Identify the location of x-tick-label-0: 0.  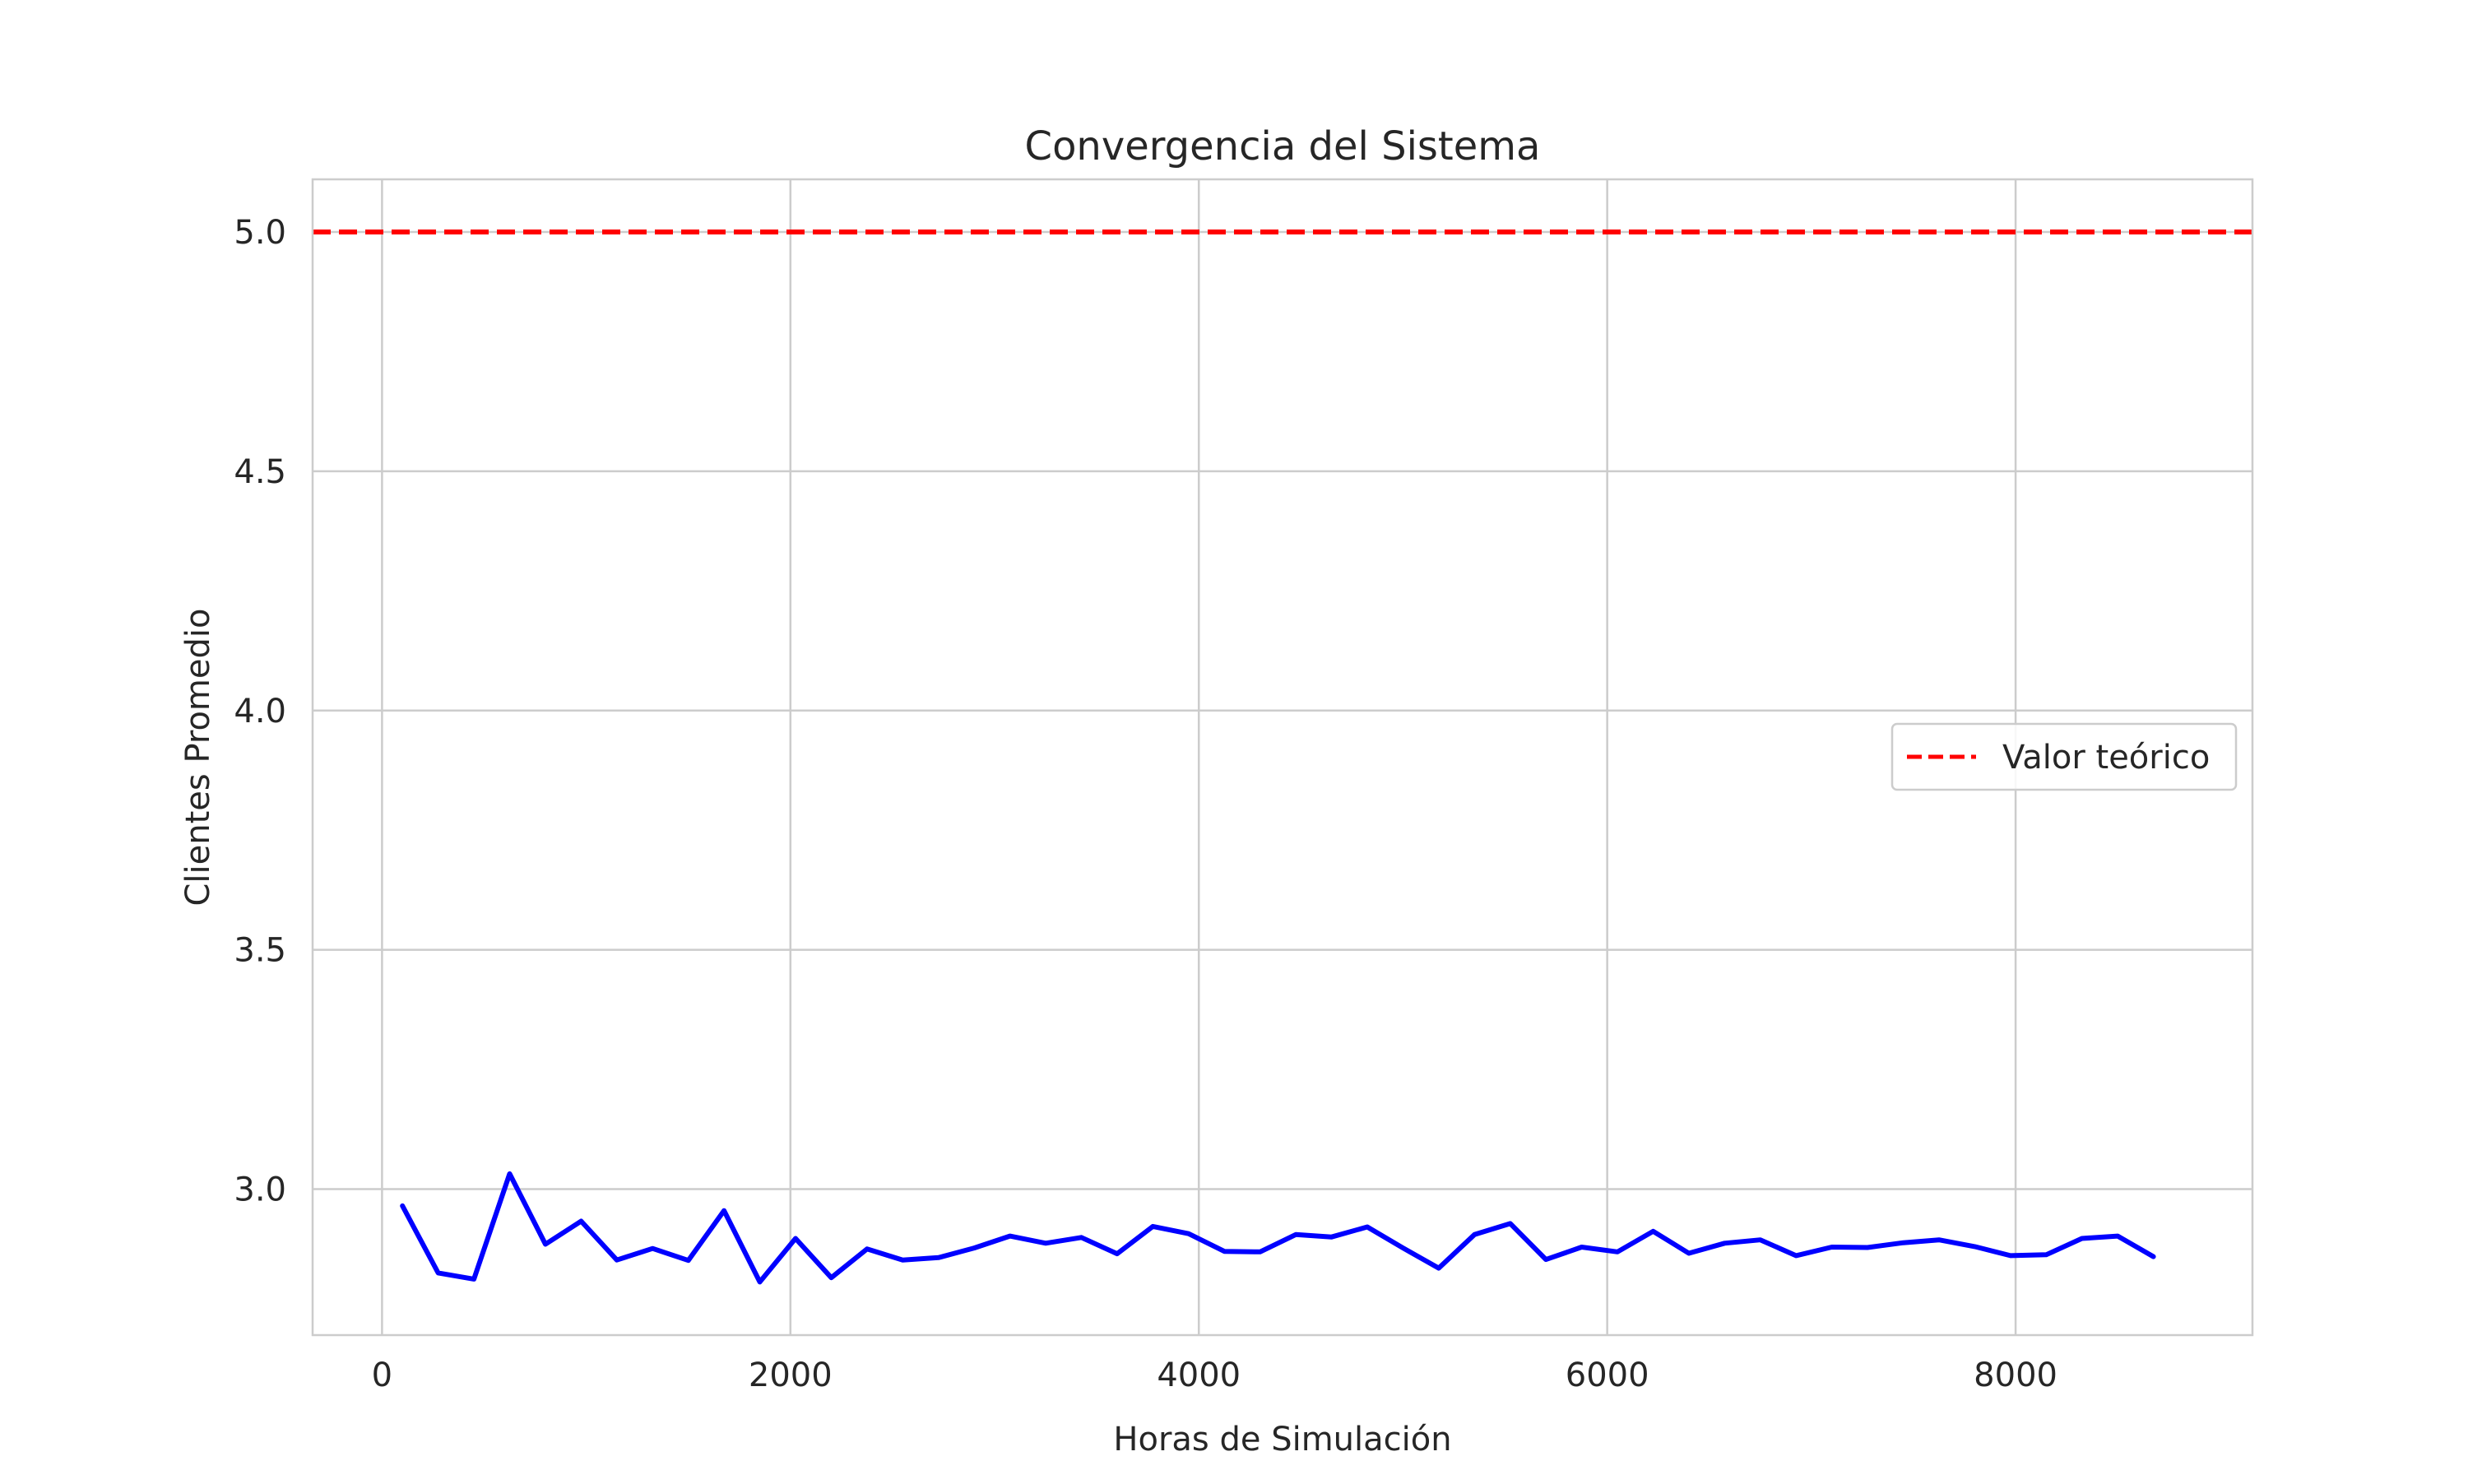
(382, 1375).